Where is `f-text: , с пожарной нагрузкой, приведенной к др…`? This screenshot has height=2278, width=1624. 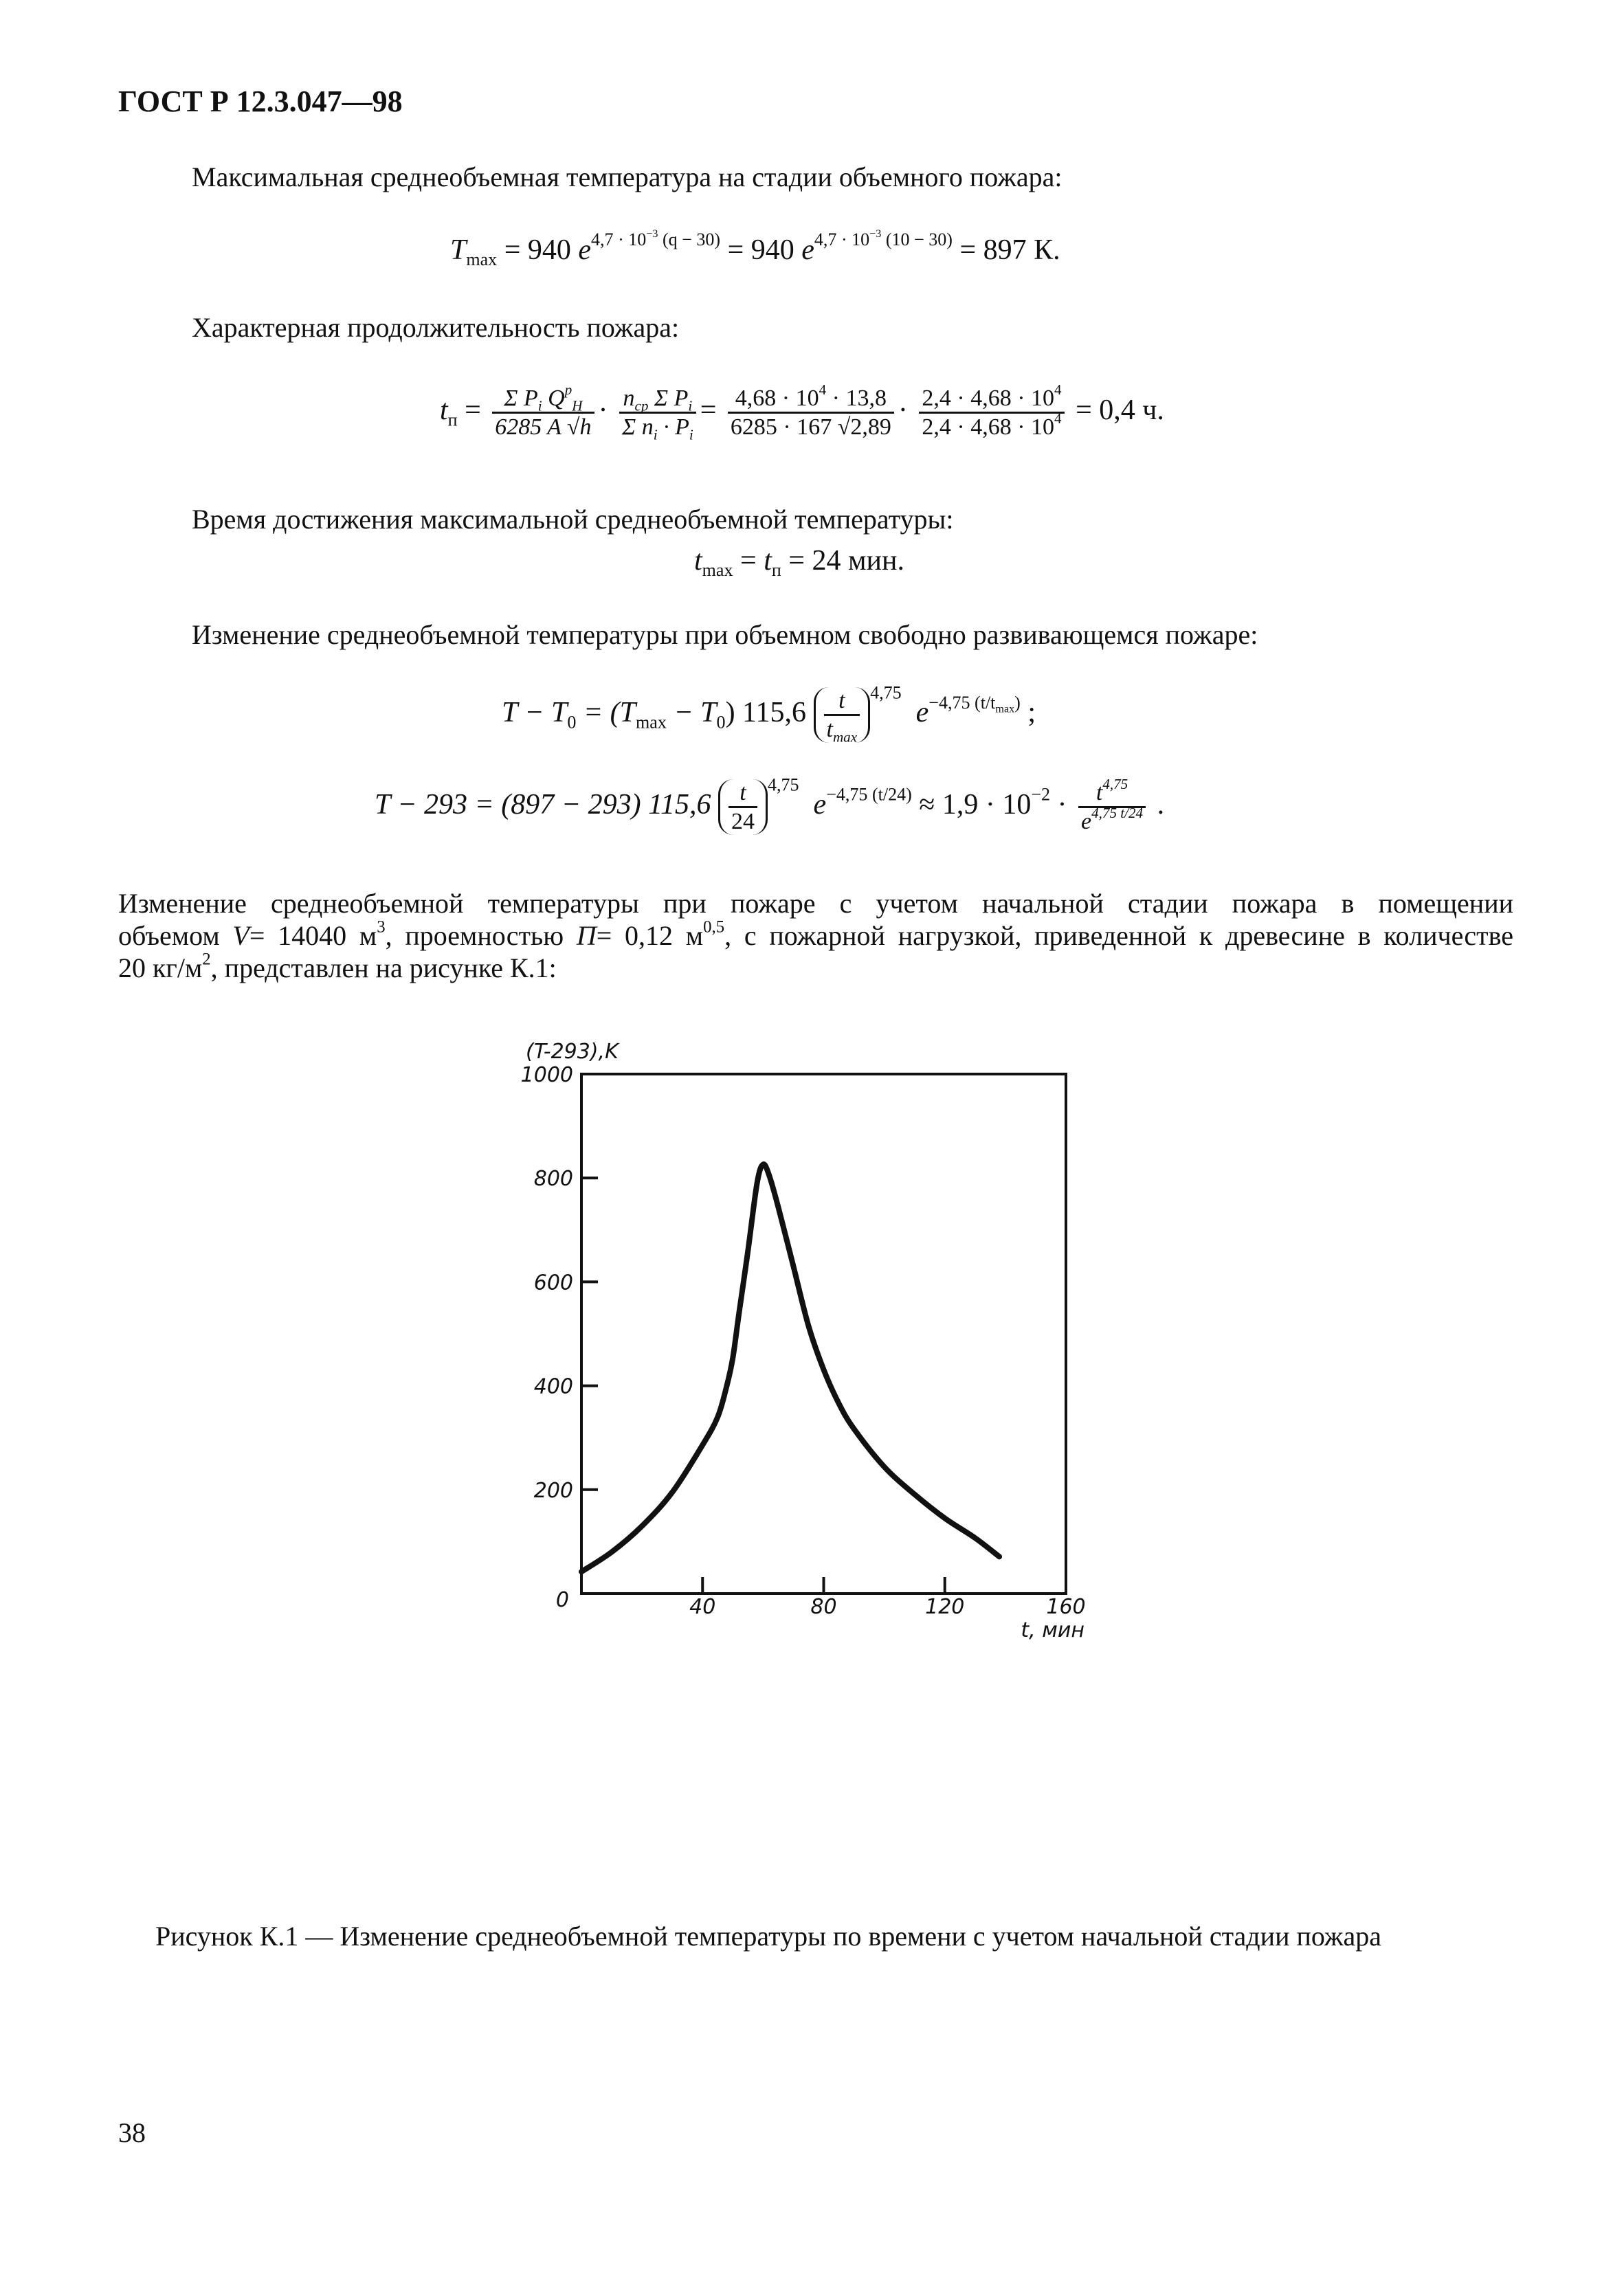 f-text: , с пожарной нагрузкой, приведенной к др… is located at coordinates (1119, 935).